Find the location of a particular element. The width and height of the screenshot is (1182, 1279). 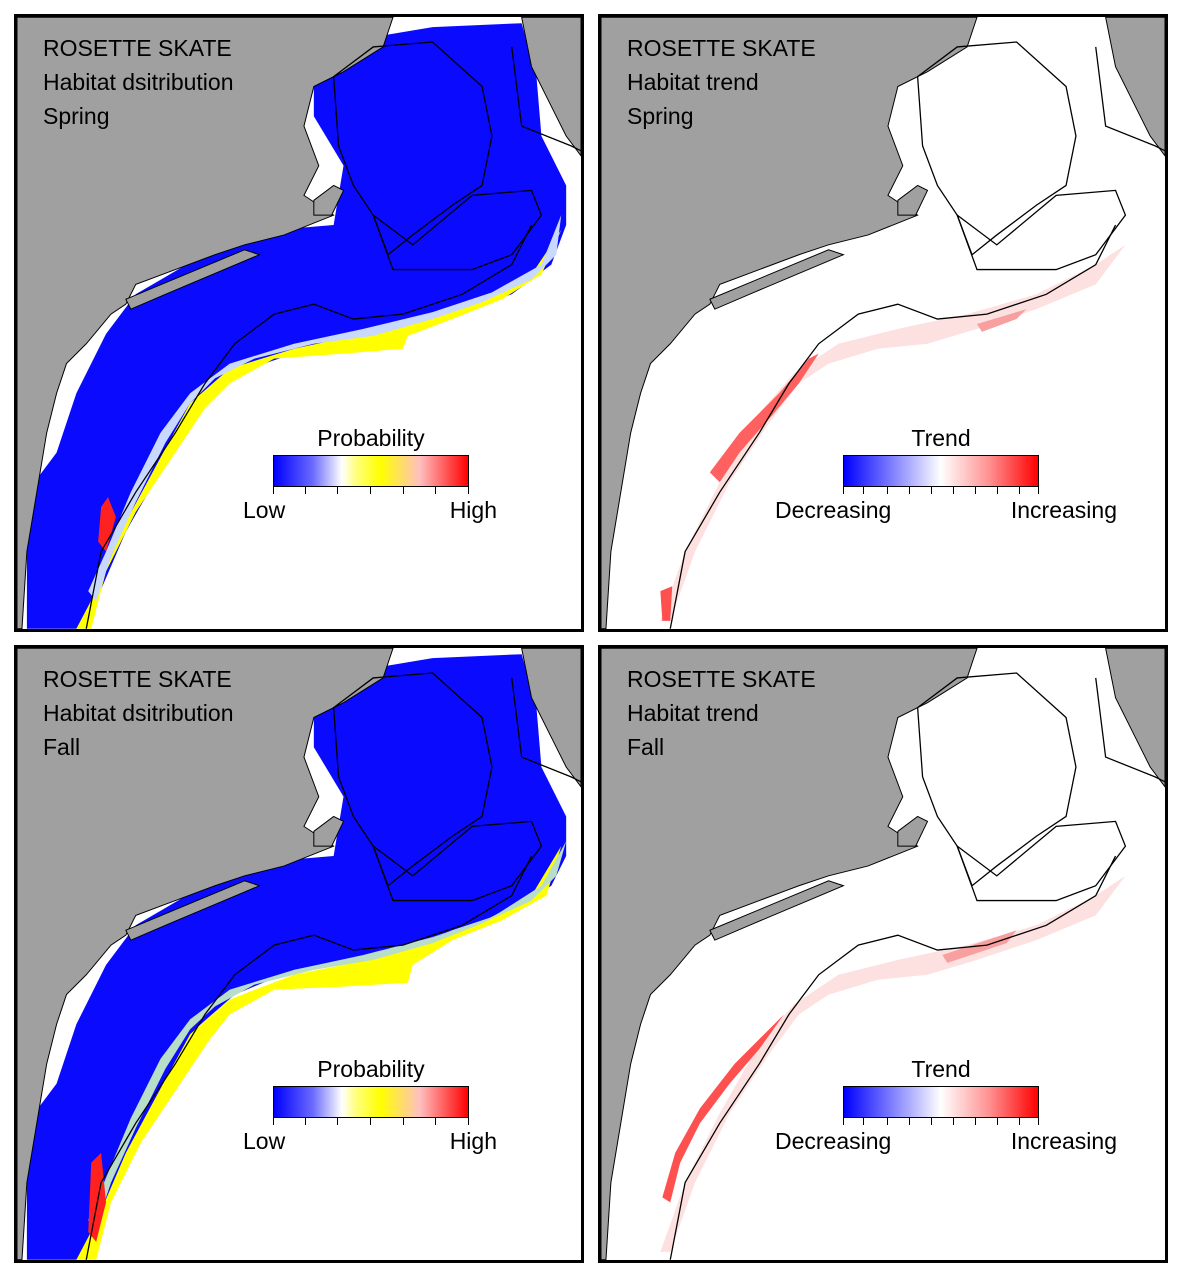

trend-increase-band is located at coordinates (893, 1063).